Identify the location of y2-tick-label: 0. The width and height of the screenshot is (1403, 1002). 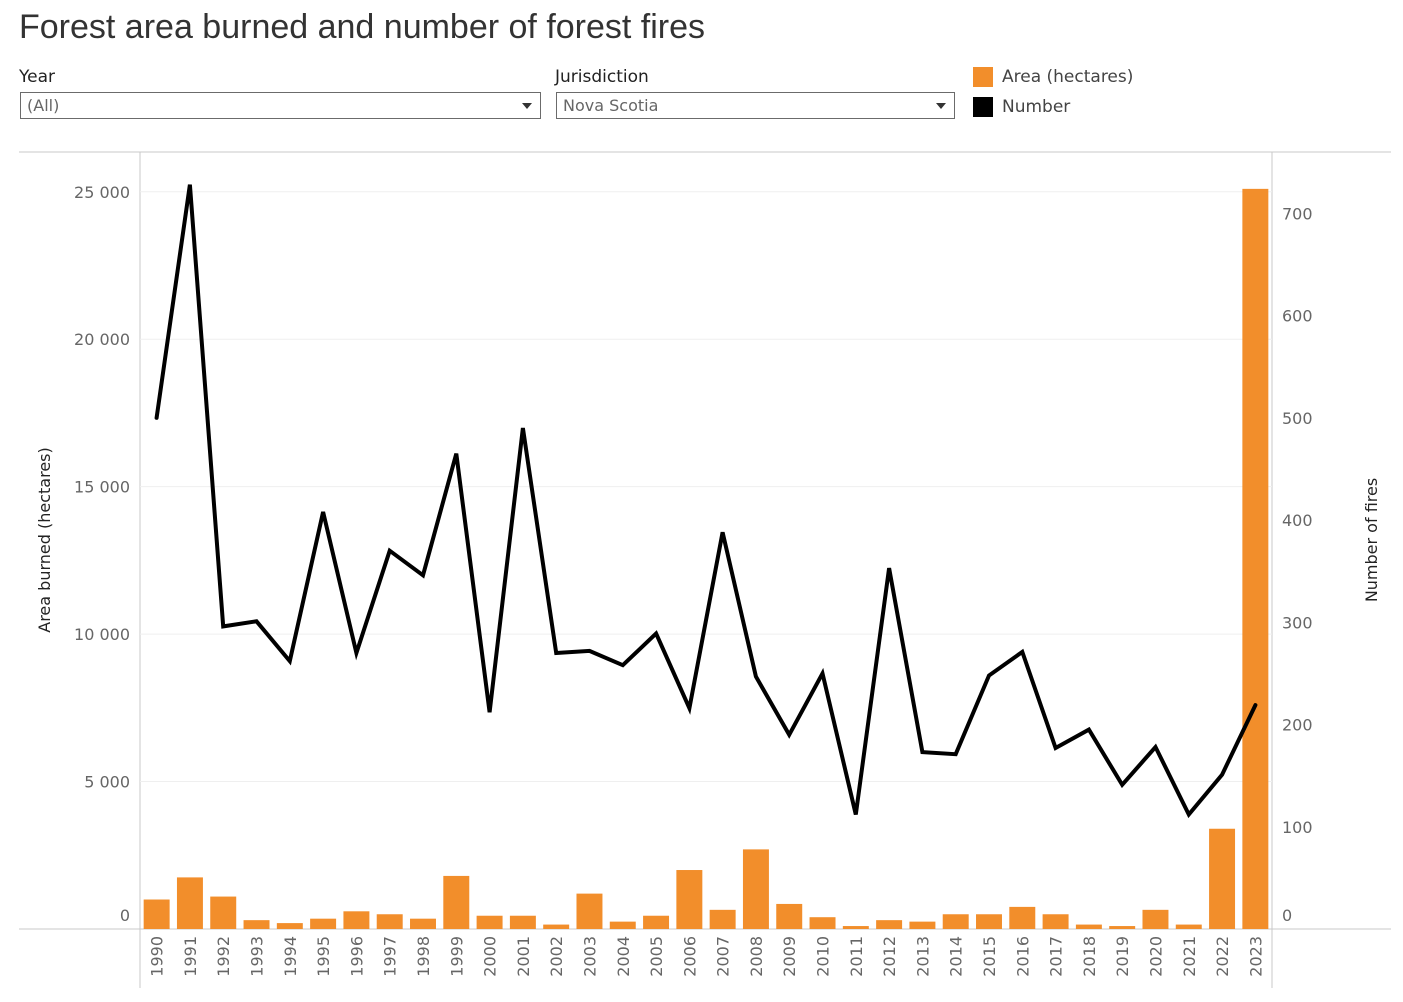
(1287, 915).